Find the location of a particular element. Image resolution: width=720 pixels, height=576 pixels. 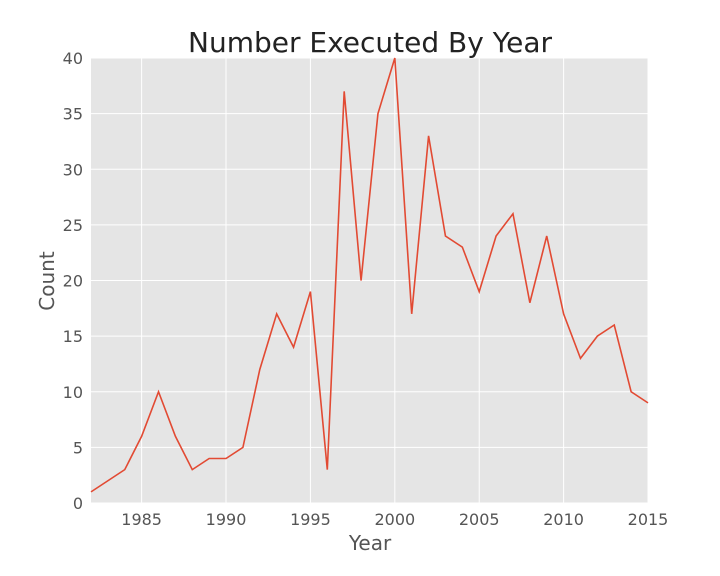

x-tick-labels: 1985 1990 1995 2000 2005 2010 2015 is located at coordinates (394, 519).